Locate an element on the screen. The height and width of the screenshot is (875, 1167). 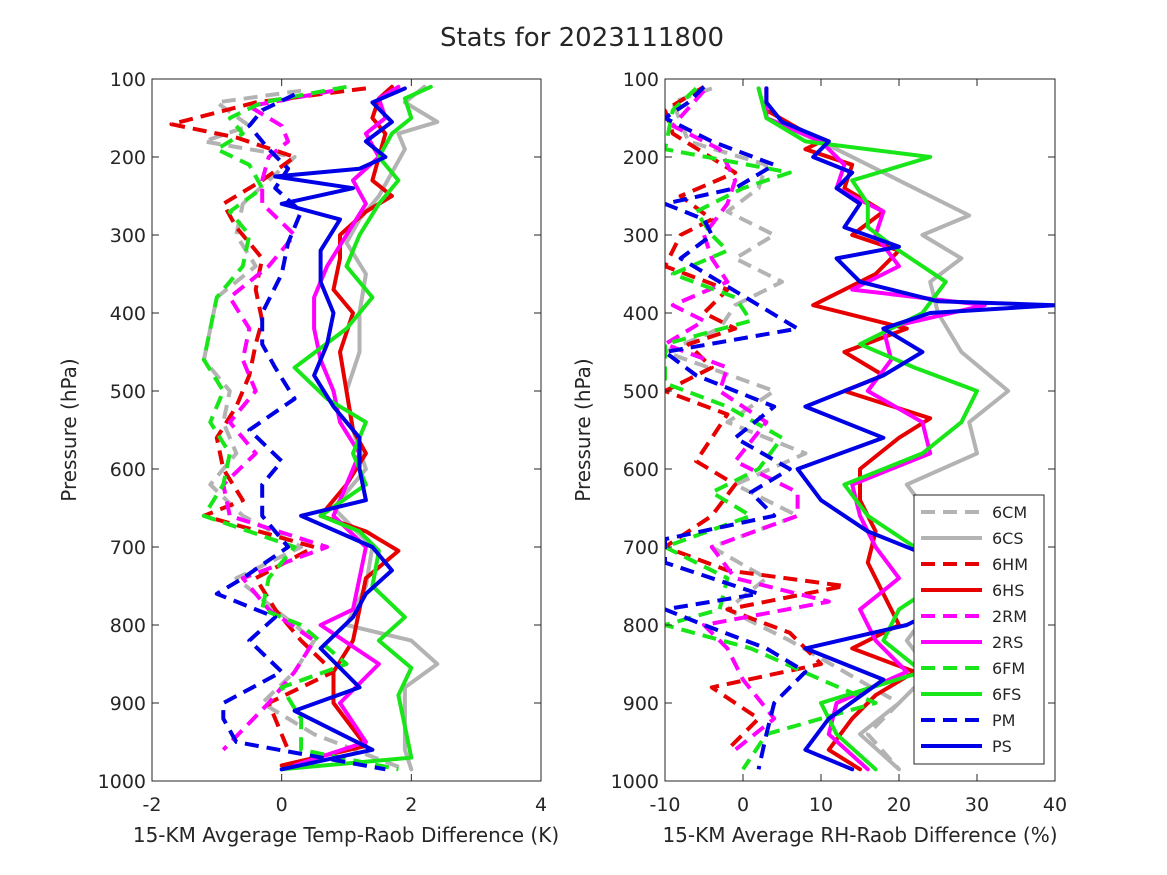
rh-y-tick-label: 900 is located at coordinates (641, 704).